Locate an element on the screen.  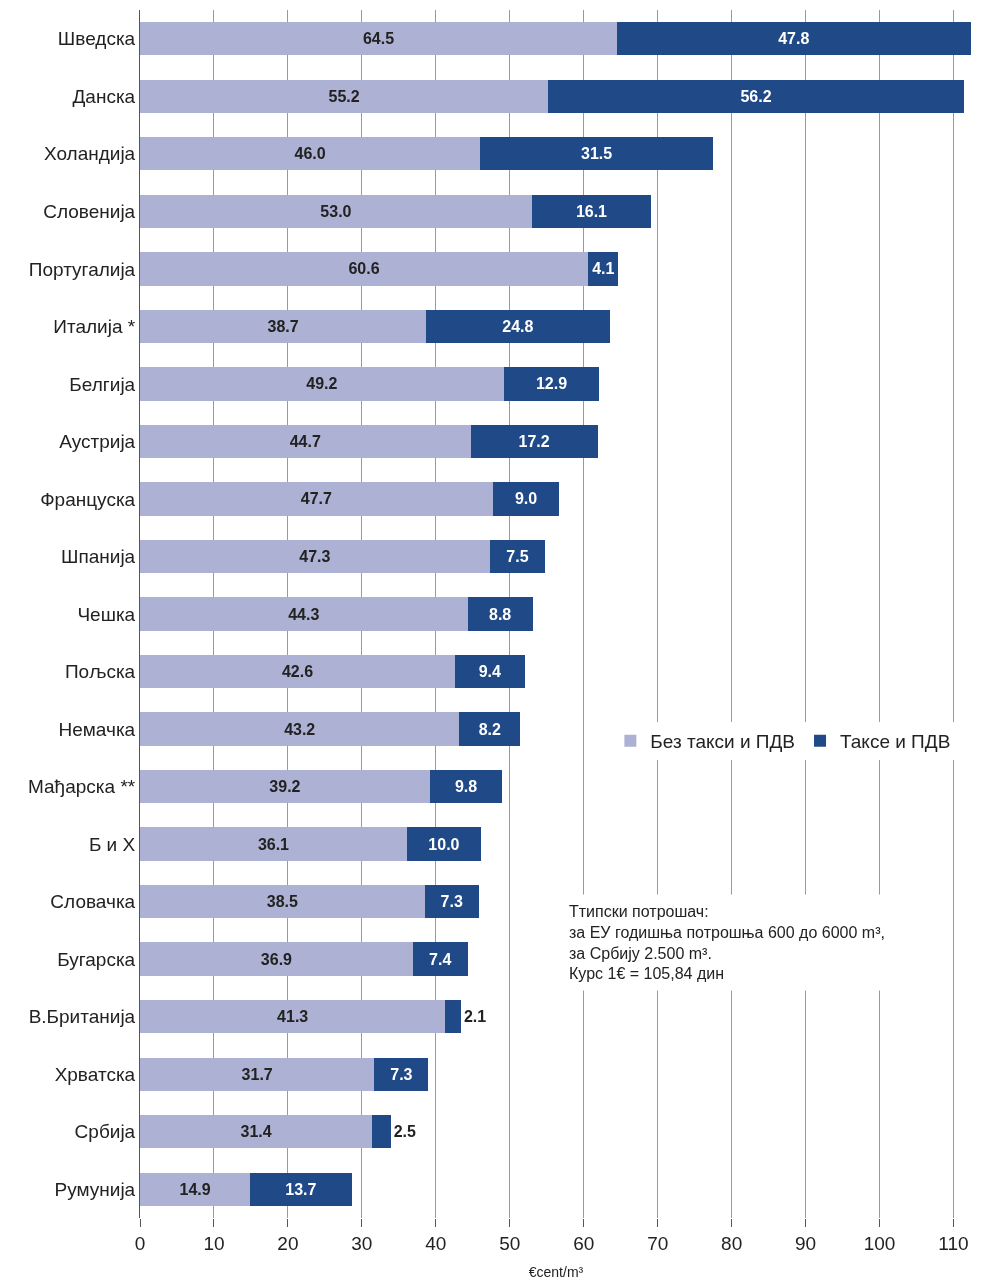
x-tick-label: 60 is located at coordinates (584, 1243).